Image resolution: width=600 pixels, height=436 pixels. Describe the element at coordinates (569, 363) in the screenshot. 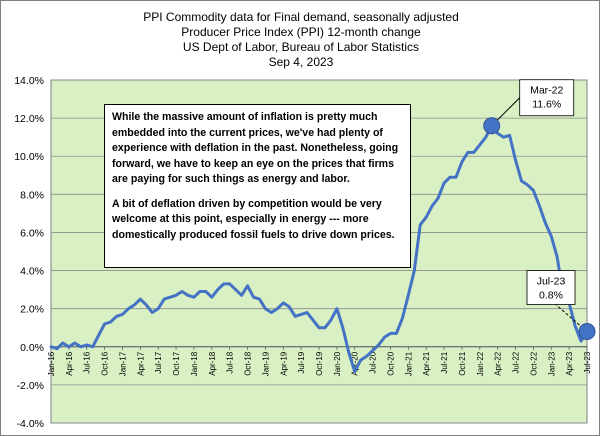

I see `x-tick-label: Apr-23` at that location.